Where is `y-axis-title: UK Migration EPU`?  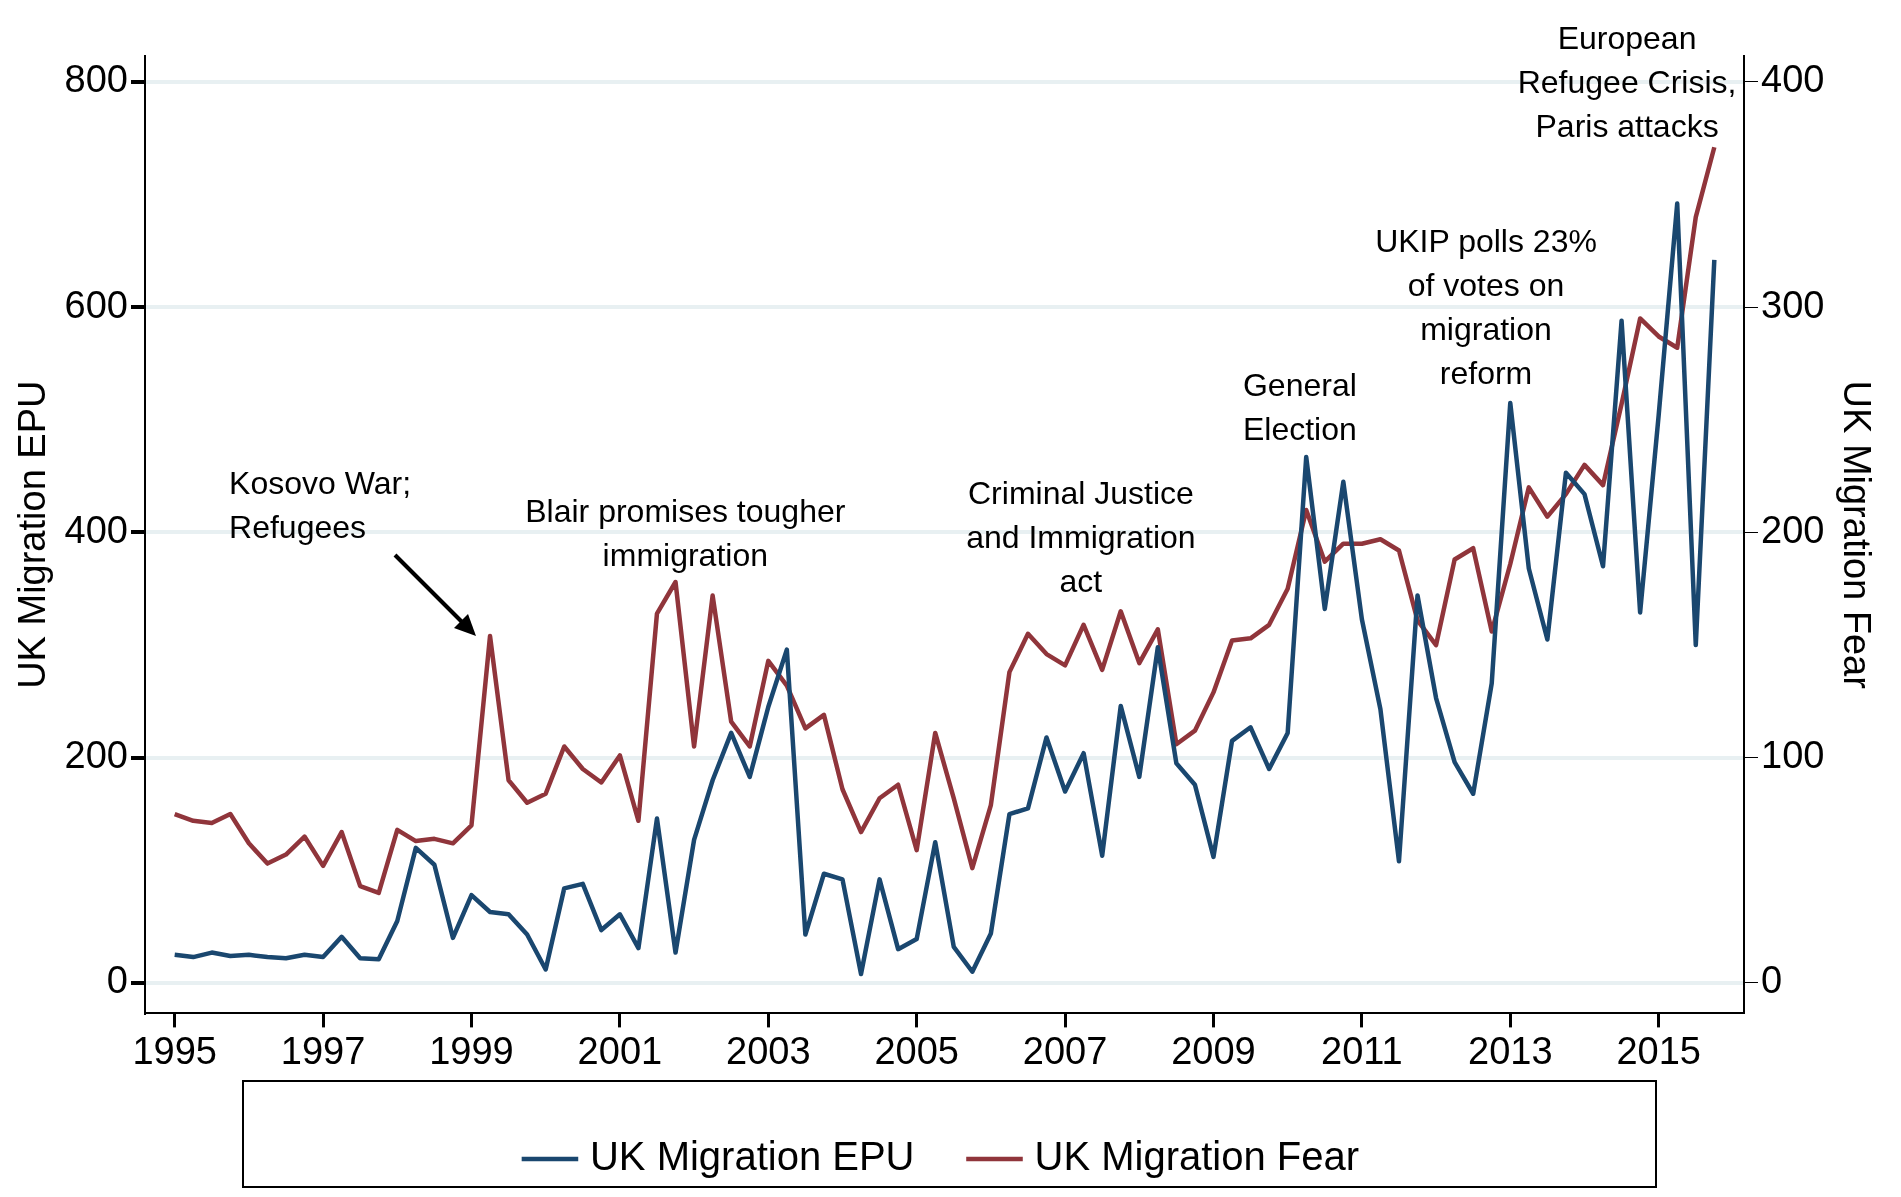
y-axis-title: UK Migration EPU is located at coordinates (32, 534).